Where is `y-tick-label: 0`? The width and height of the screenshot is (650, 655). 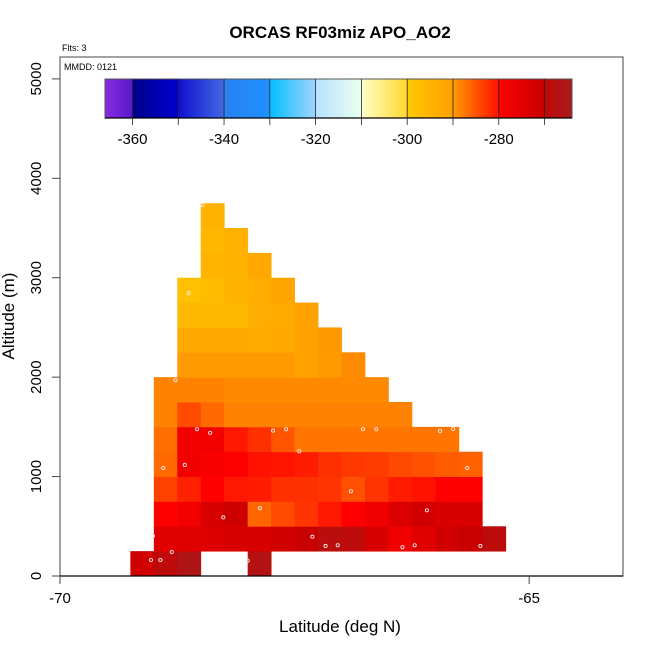 y-tick-label: 0 is located at coordinates (36, 576).